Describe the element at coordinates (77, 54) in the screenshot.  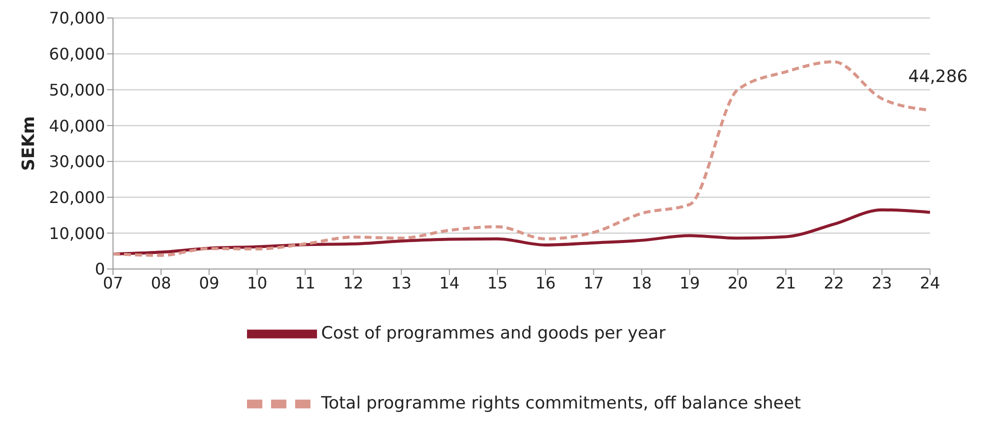
I see `y-tick-label: 60,000` at that location.